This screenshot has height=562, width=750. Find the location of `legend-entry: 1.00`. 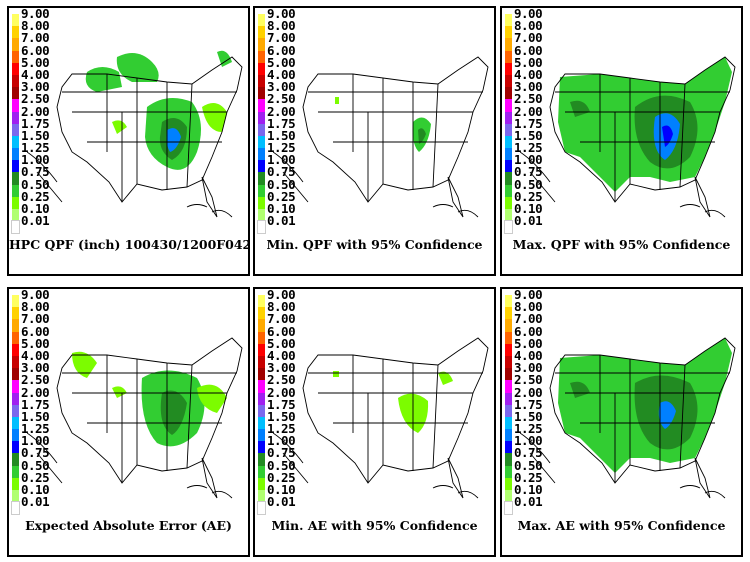

legend-entry: 1.00 is located at coordinates (35, 163).